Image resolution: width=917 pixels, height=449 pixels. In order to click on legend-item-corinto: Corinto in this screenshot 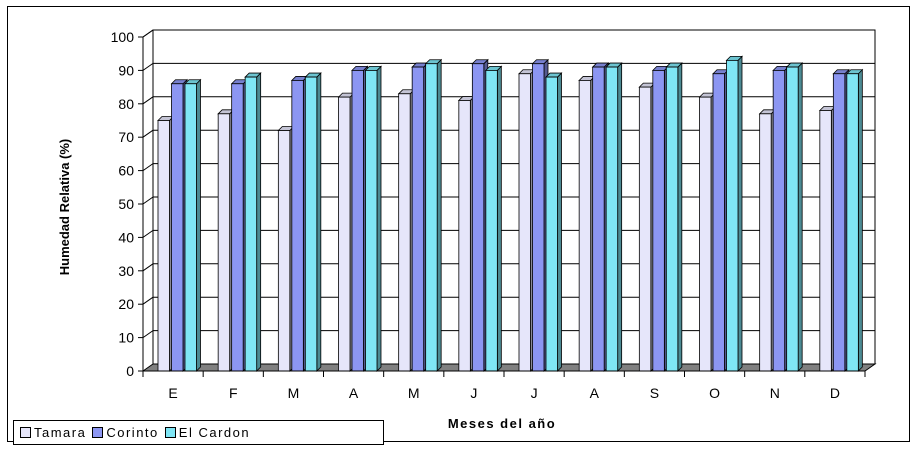, I will do `click(125, 432)`.